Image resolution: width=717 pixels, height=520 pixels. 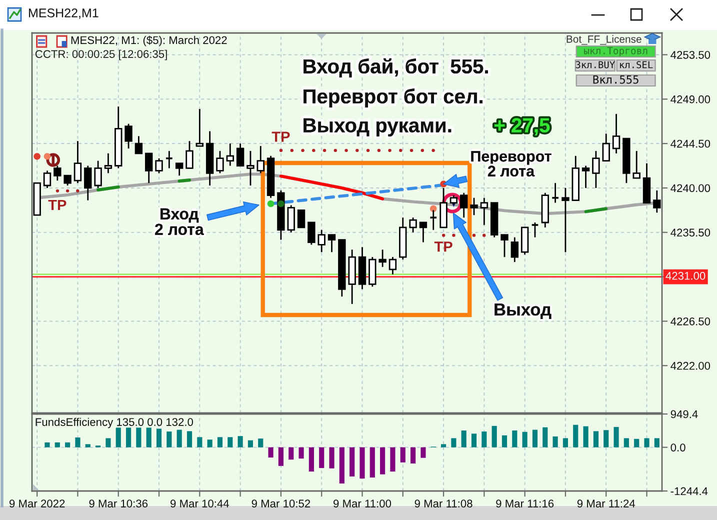 What do you see at coordinates (690, 232) in the screenshot?
I see `y-tick-label: 4235.50` at bounding box center [690, 232].